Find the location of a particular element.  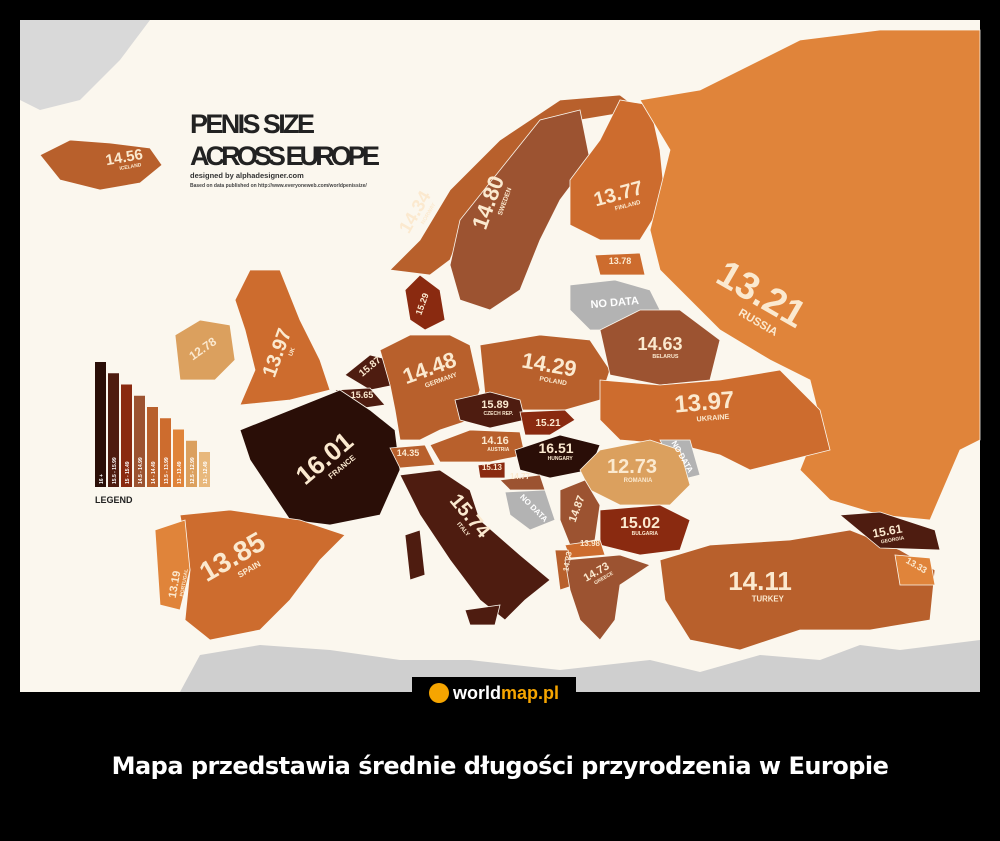

country-value: 15.65 is located at coordinates (362, 395).